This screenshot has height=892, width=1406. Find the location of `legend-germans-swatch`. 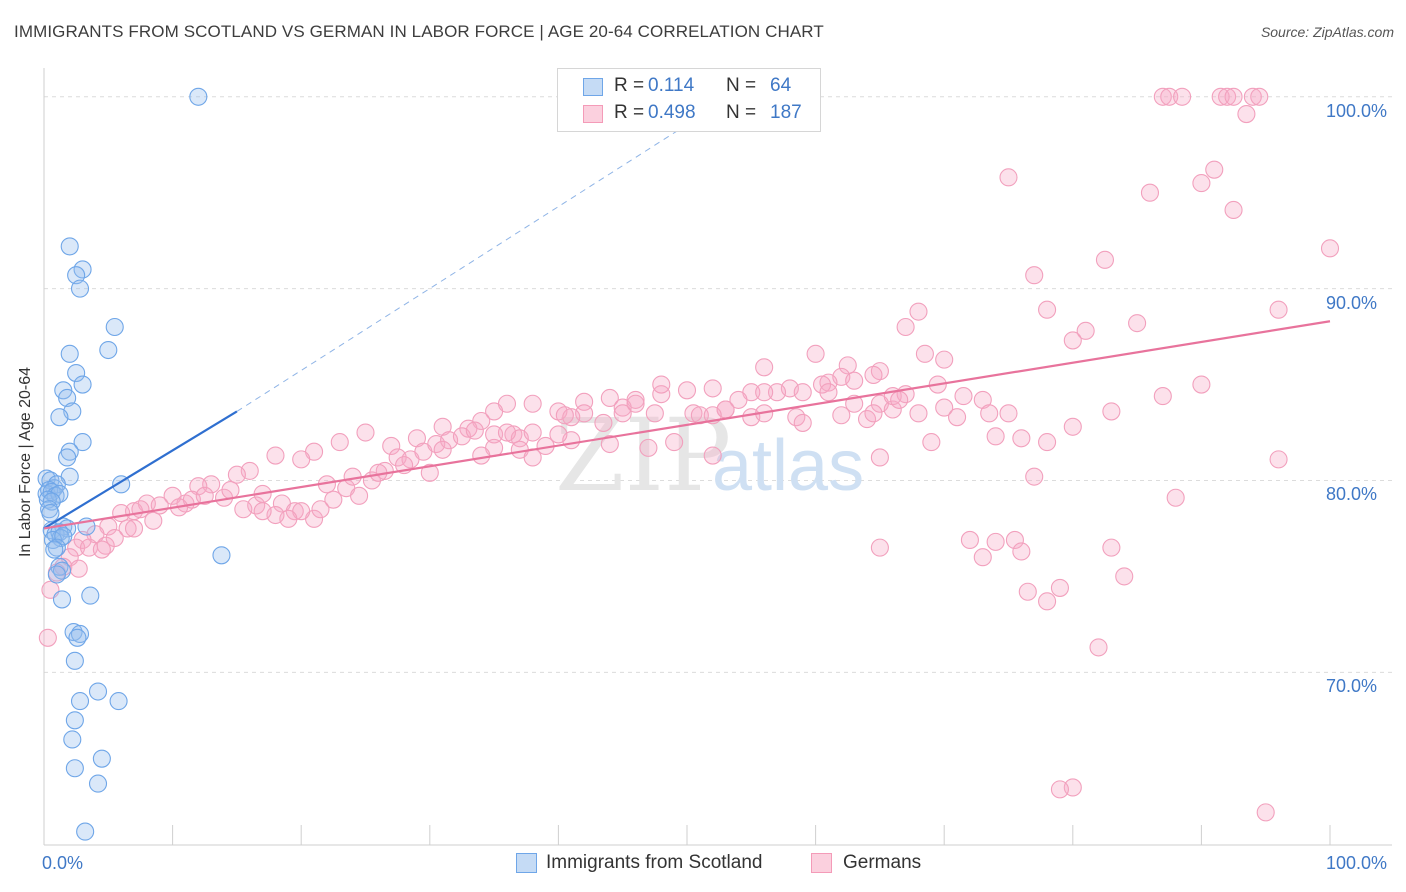

legend-germans-swatch is located at coordinates (821, 863).